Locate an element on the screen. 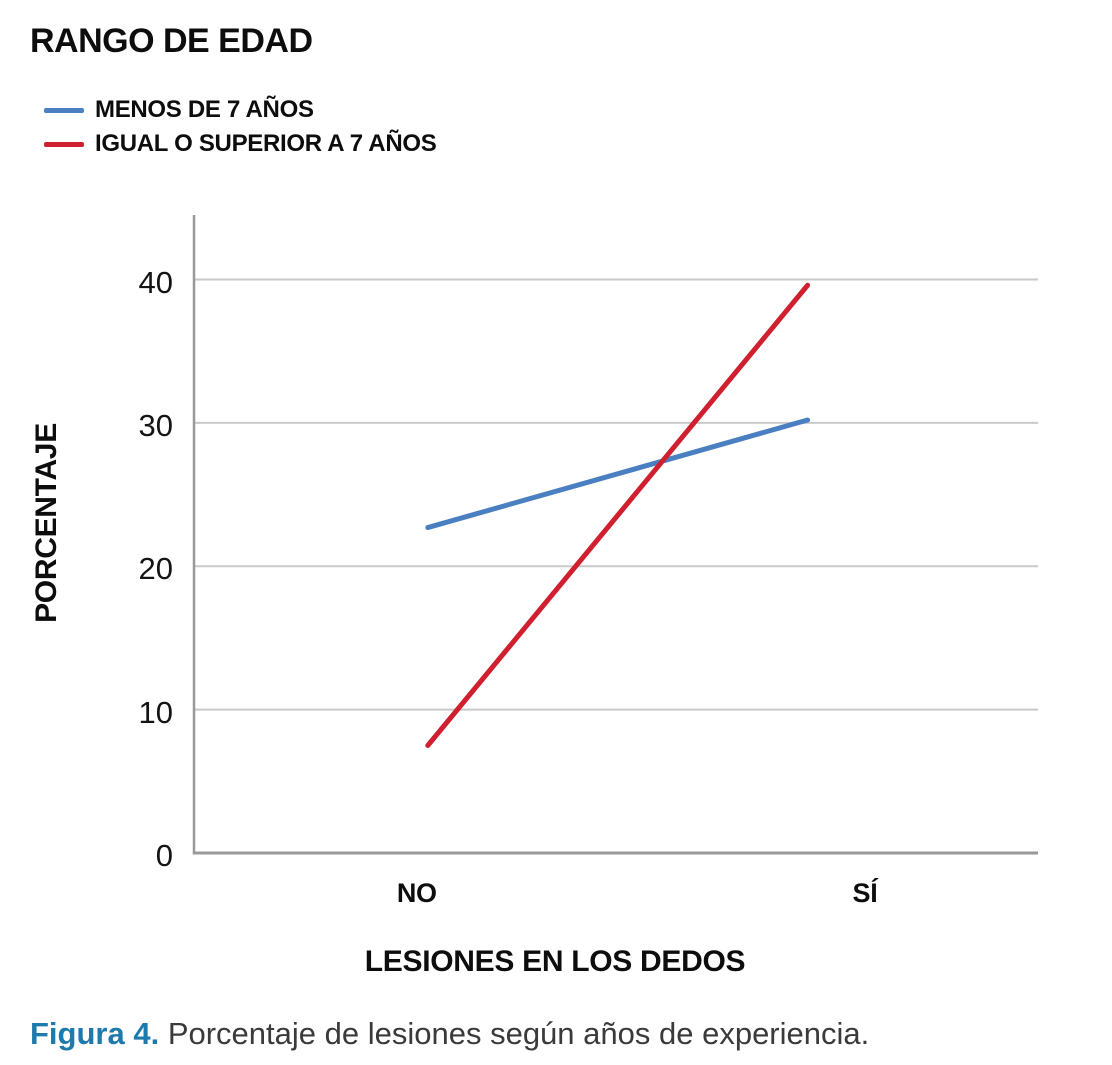 The width and height of the screenshot is (1112, 1065). x-category-label: SÍ is located at coordinates (865, 893).